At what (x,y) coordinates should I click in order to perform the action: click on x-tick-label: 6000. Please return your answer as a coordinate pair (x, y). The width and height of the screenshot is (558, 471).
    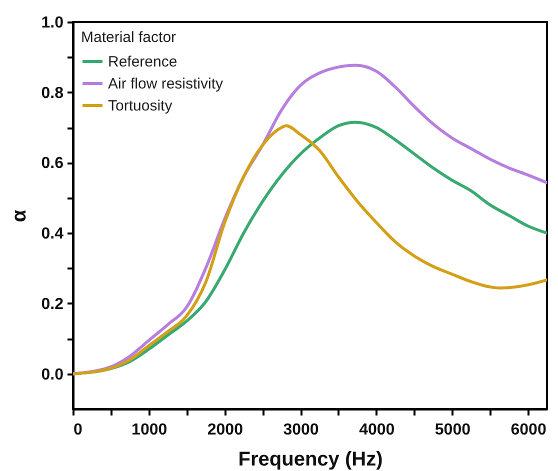
    Looking at the image, I should click on (528, 430).